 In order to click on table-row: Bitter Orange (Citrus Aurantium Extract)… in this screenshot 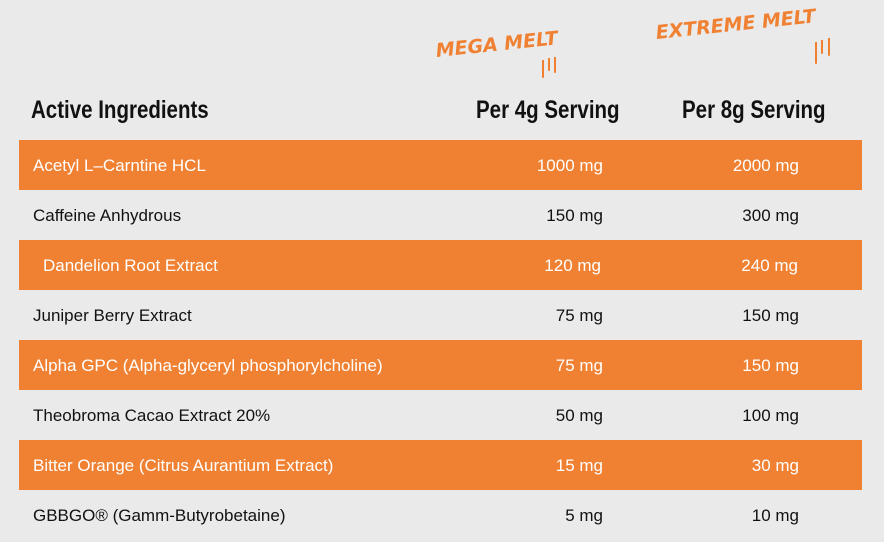, I will do `click(440, 465)`.